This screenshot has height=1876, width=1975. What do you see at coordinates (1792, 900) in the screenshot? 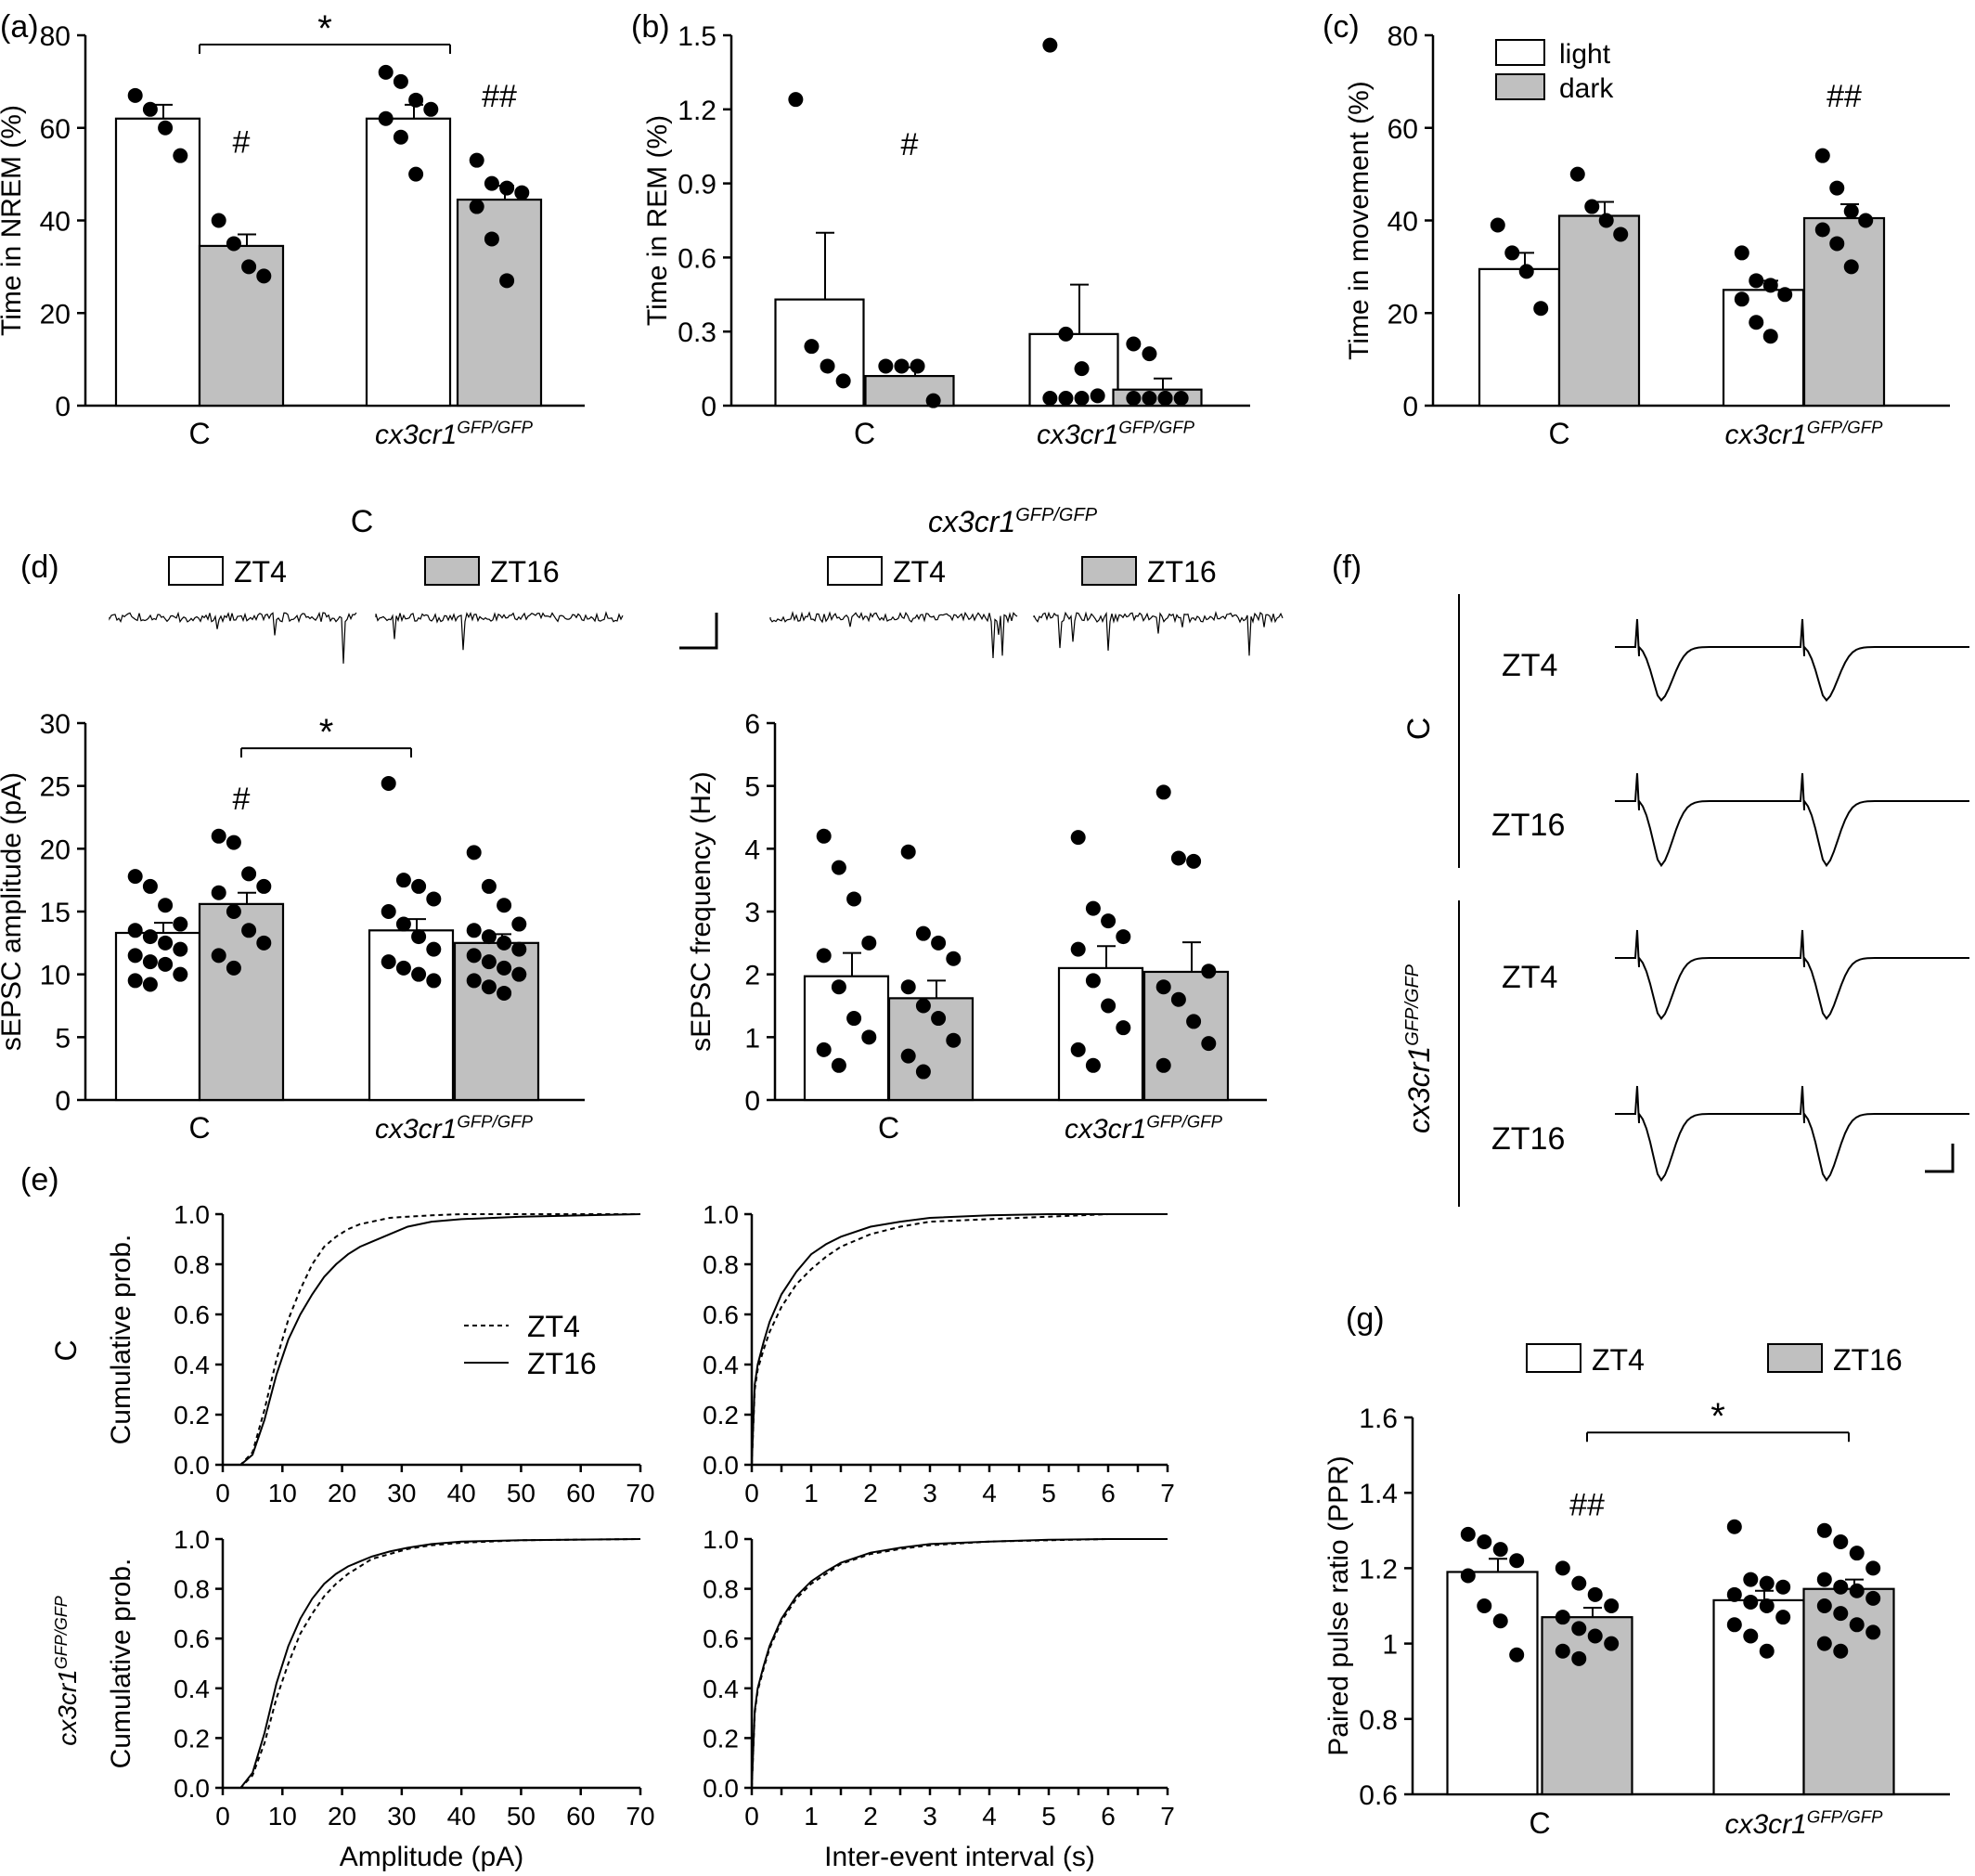
I see `f-traces` at bounding box center [1792, 900].